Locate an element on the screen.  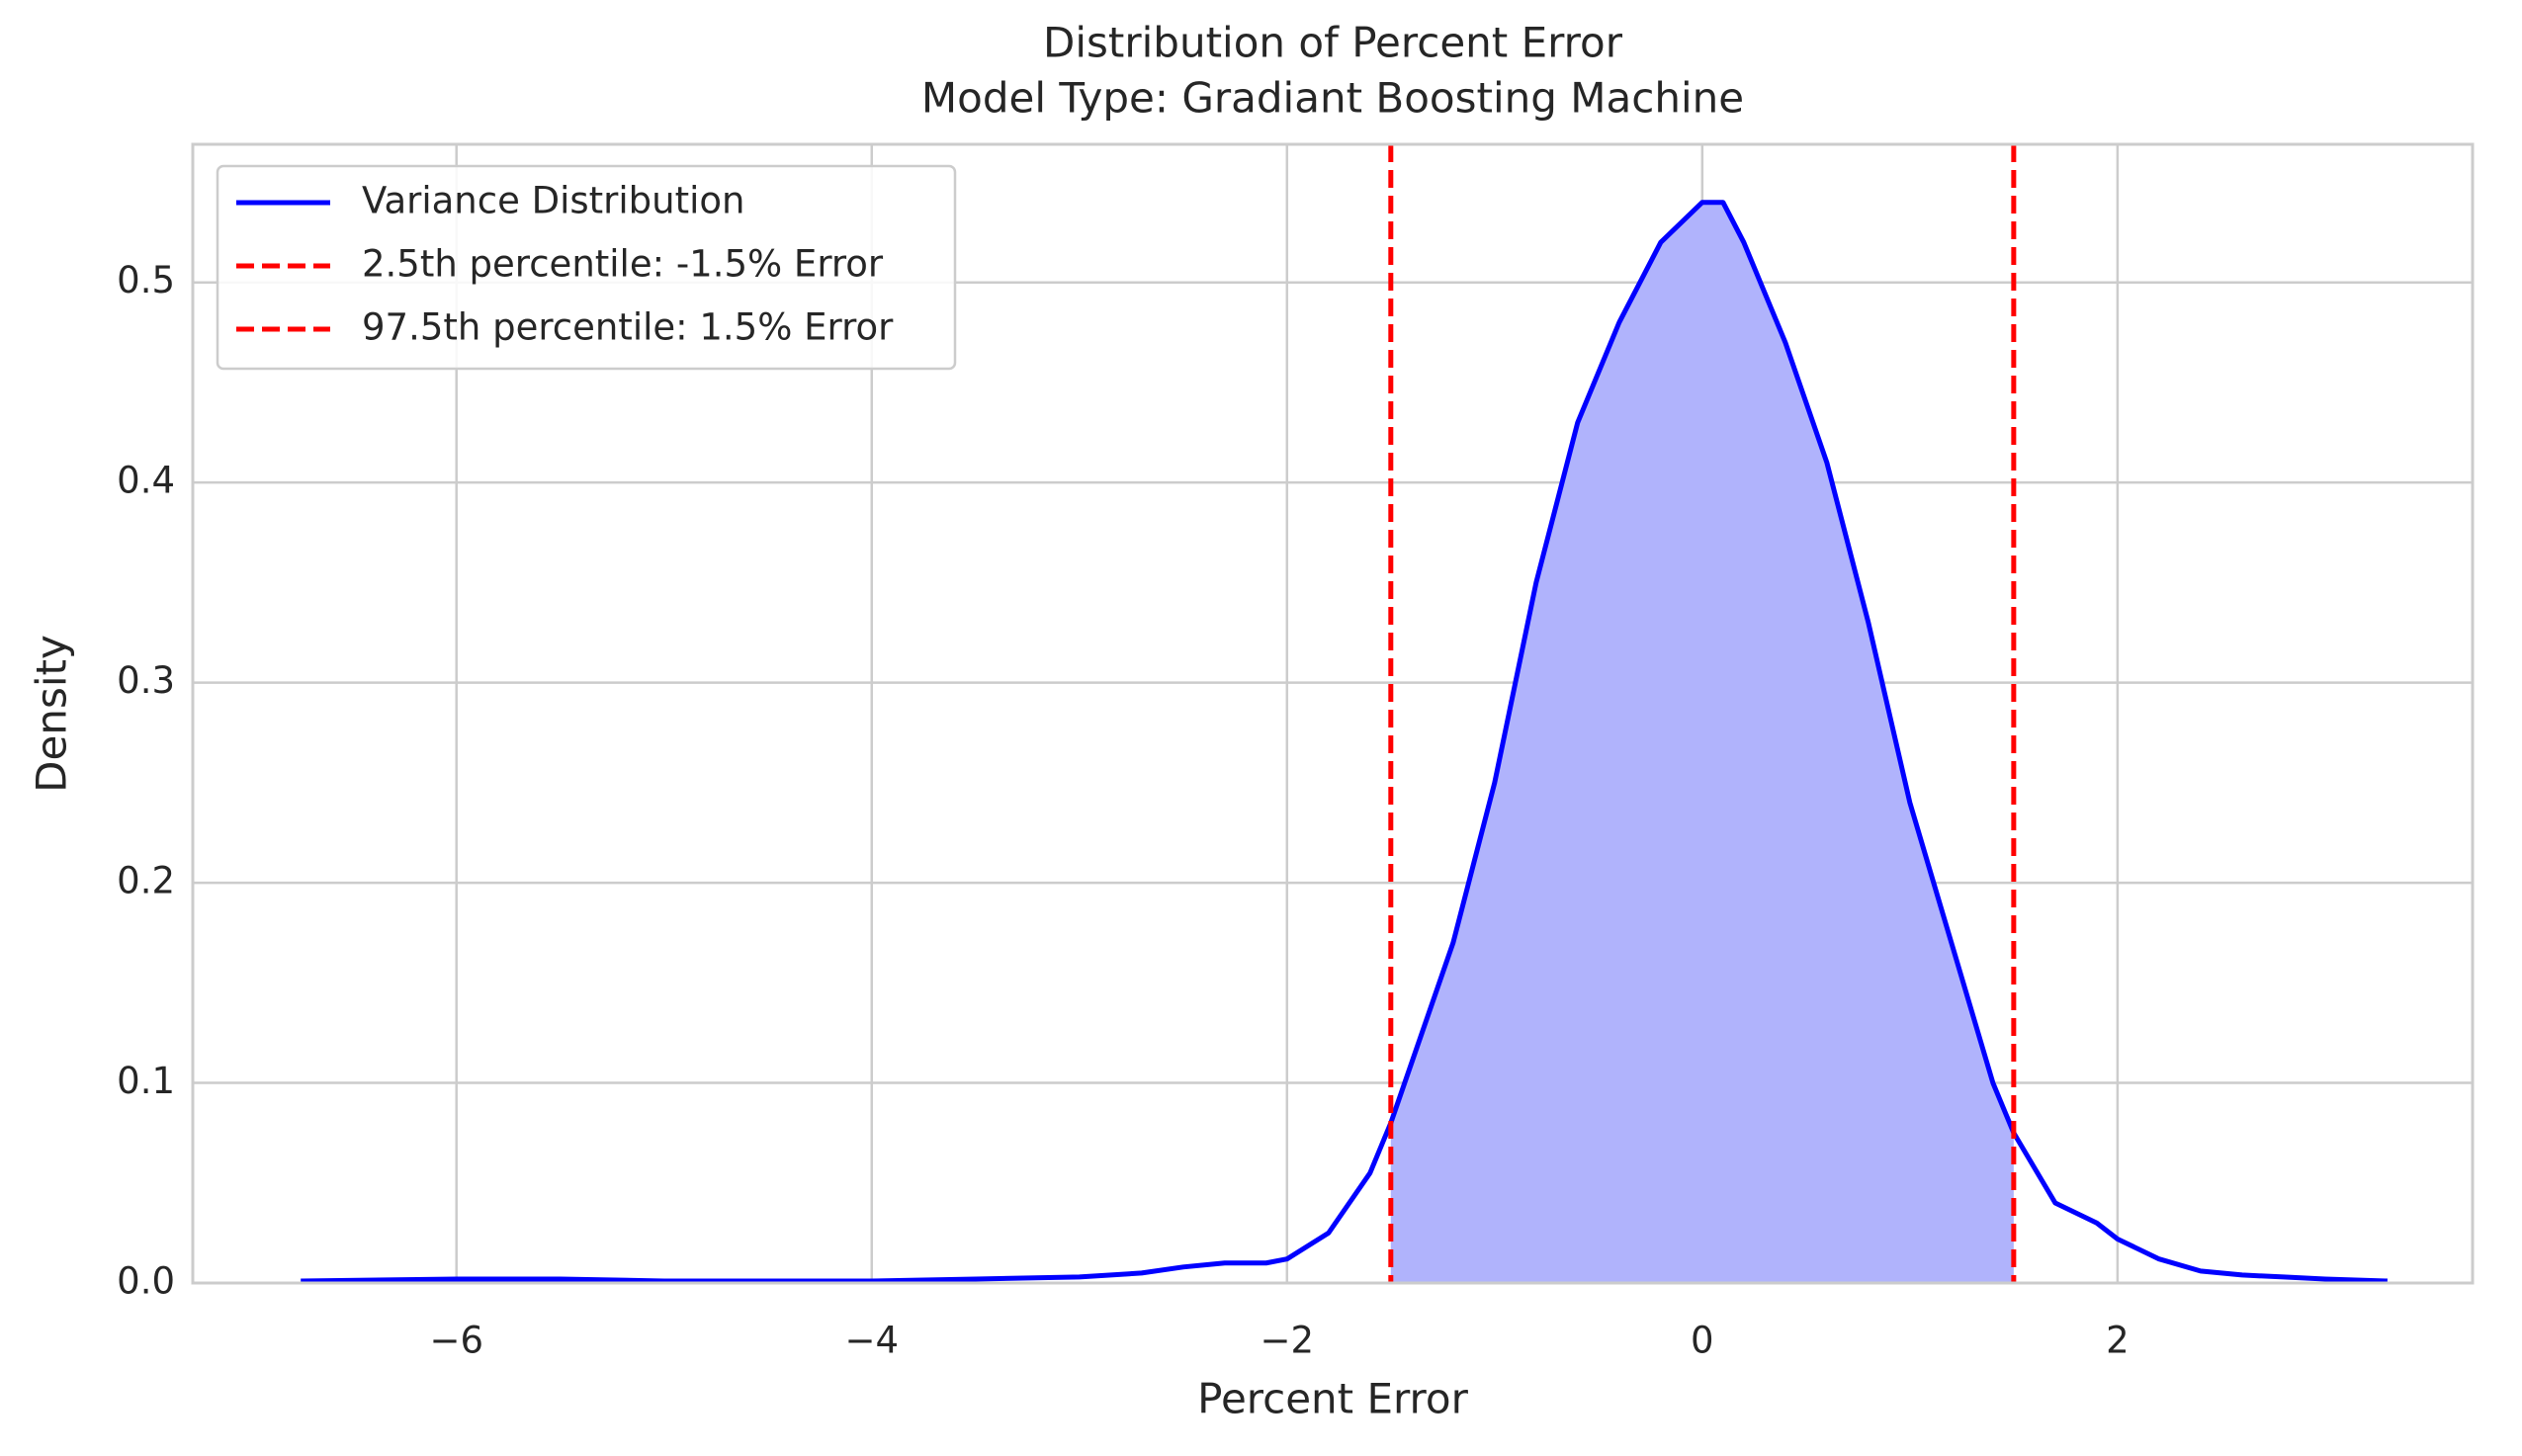
x-tick-label: 0 is located at coordinates (1702, 1341).